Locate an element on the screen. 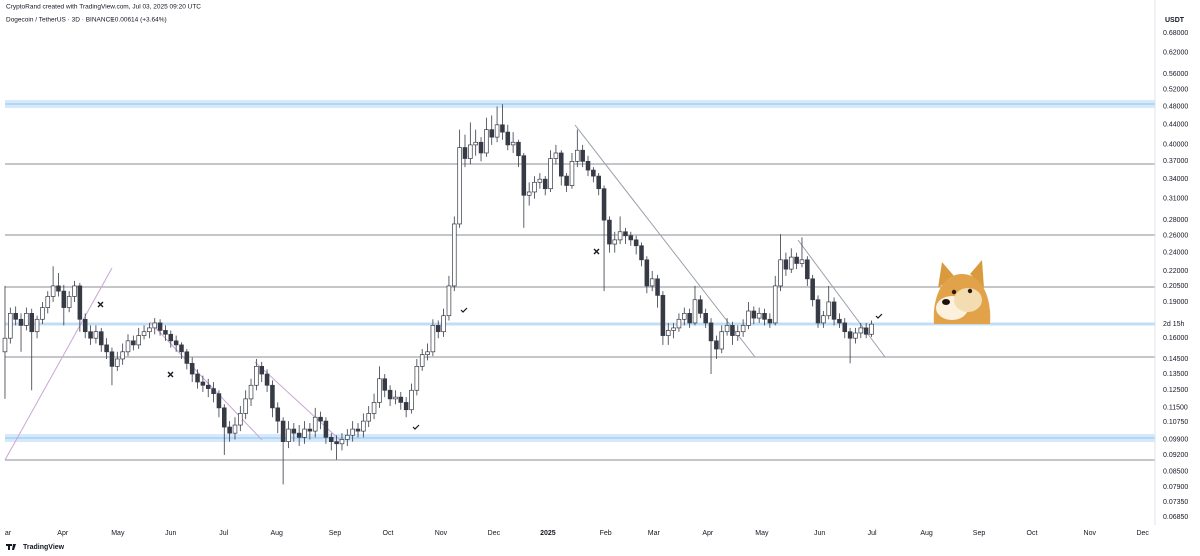 This screenshot has height=556, width=1200. x-tick-label: Oct is located at coordinates (1032, 533).